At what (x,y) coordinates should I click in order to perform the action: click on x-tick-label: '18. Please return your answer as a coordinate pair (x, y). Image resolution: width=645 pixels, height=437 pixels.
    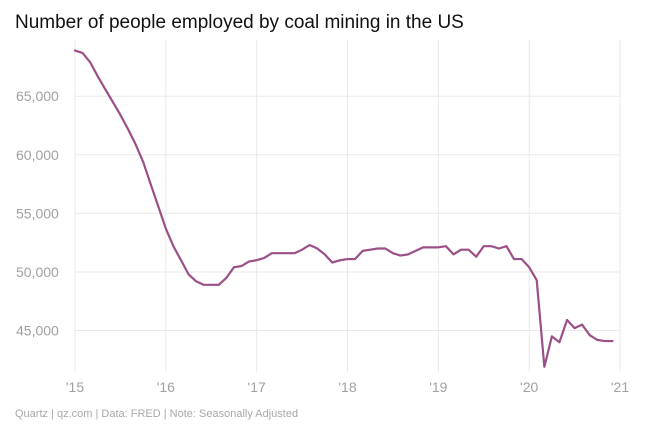
    Looking at the image, I should click on (347, 387).